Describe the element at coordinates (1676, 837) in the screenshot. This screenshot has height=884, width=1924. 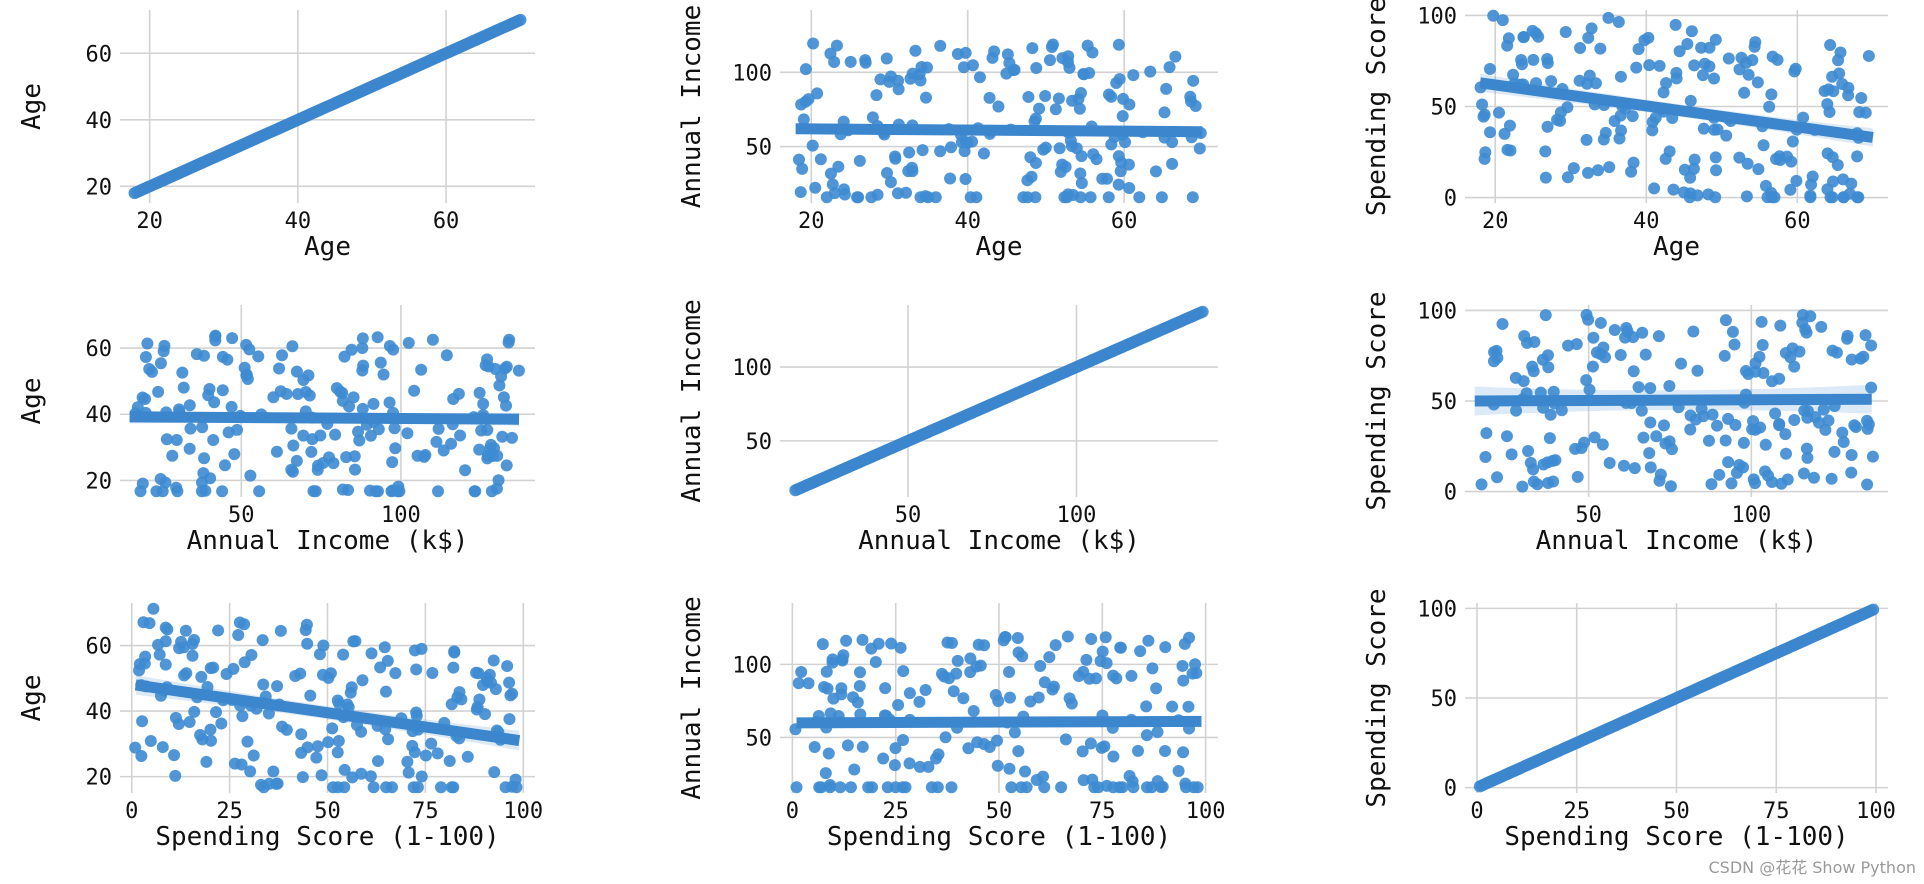
I see `x-axis-label: Spending Score (1-100)` at that location.